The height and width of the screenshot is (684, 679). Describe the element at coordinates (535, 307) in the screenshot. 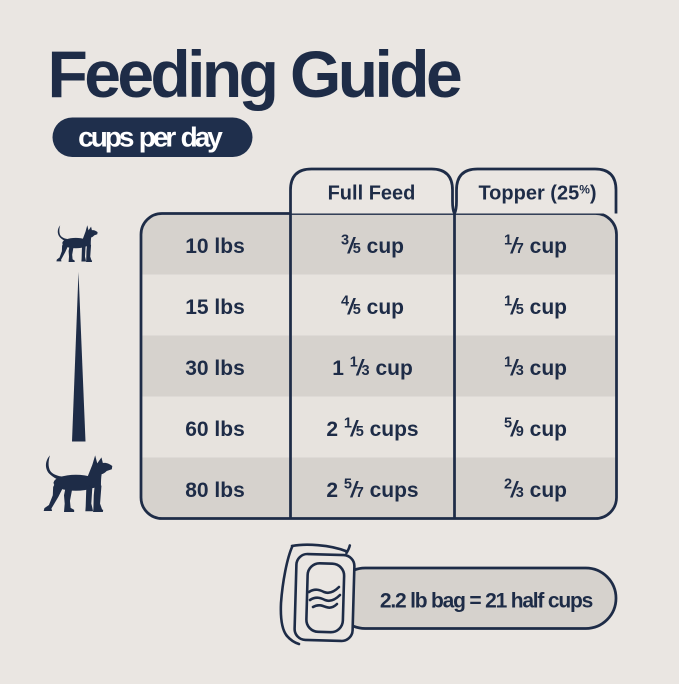

I see `svg-text: 1/5 cup` at that location.